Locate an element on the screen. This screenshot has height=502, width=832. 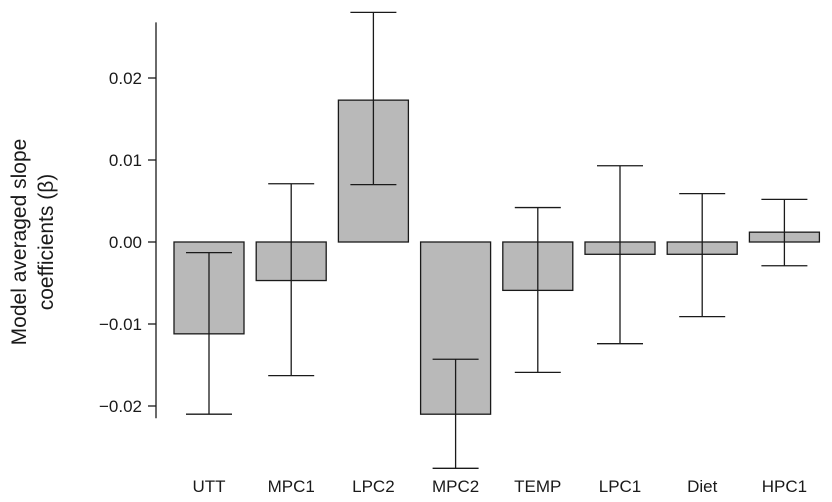
x-tick-label: LPC2 is located at coordinates (373, 486).